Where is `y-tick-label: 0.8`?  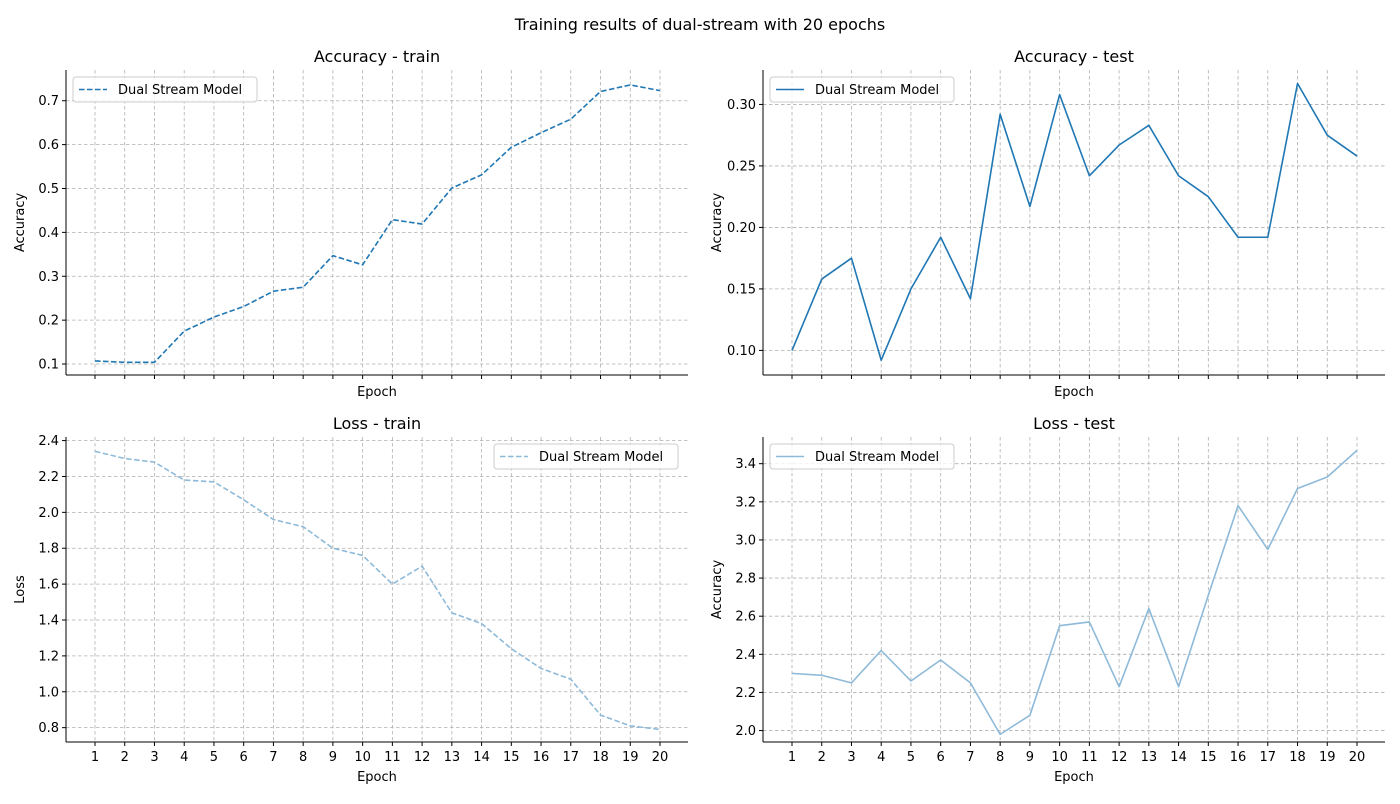 y-tick-label: 0.8 is located at coordinates (48, 728).